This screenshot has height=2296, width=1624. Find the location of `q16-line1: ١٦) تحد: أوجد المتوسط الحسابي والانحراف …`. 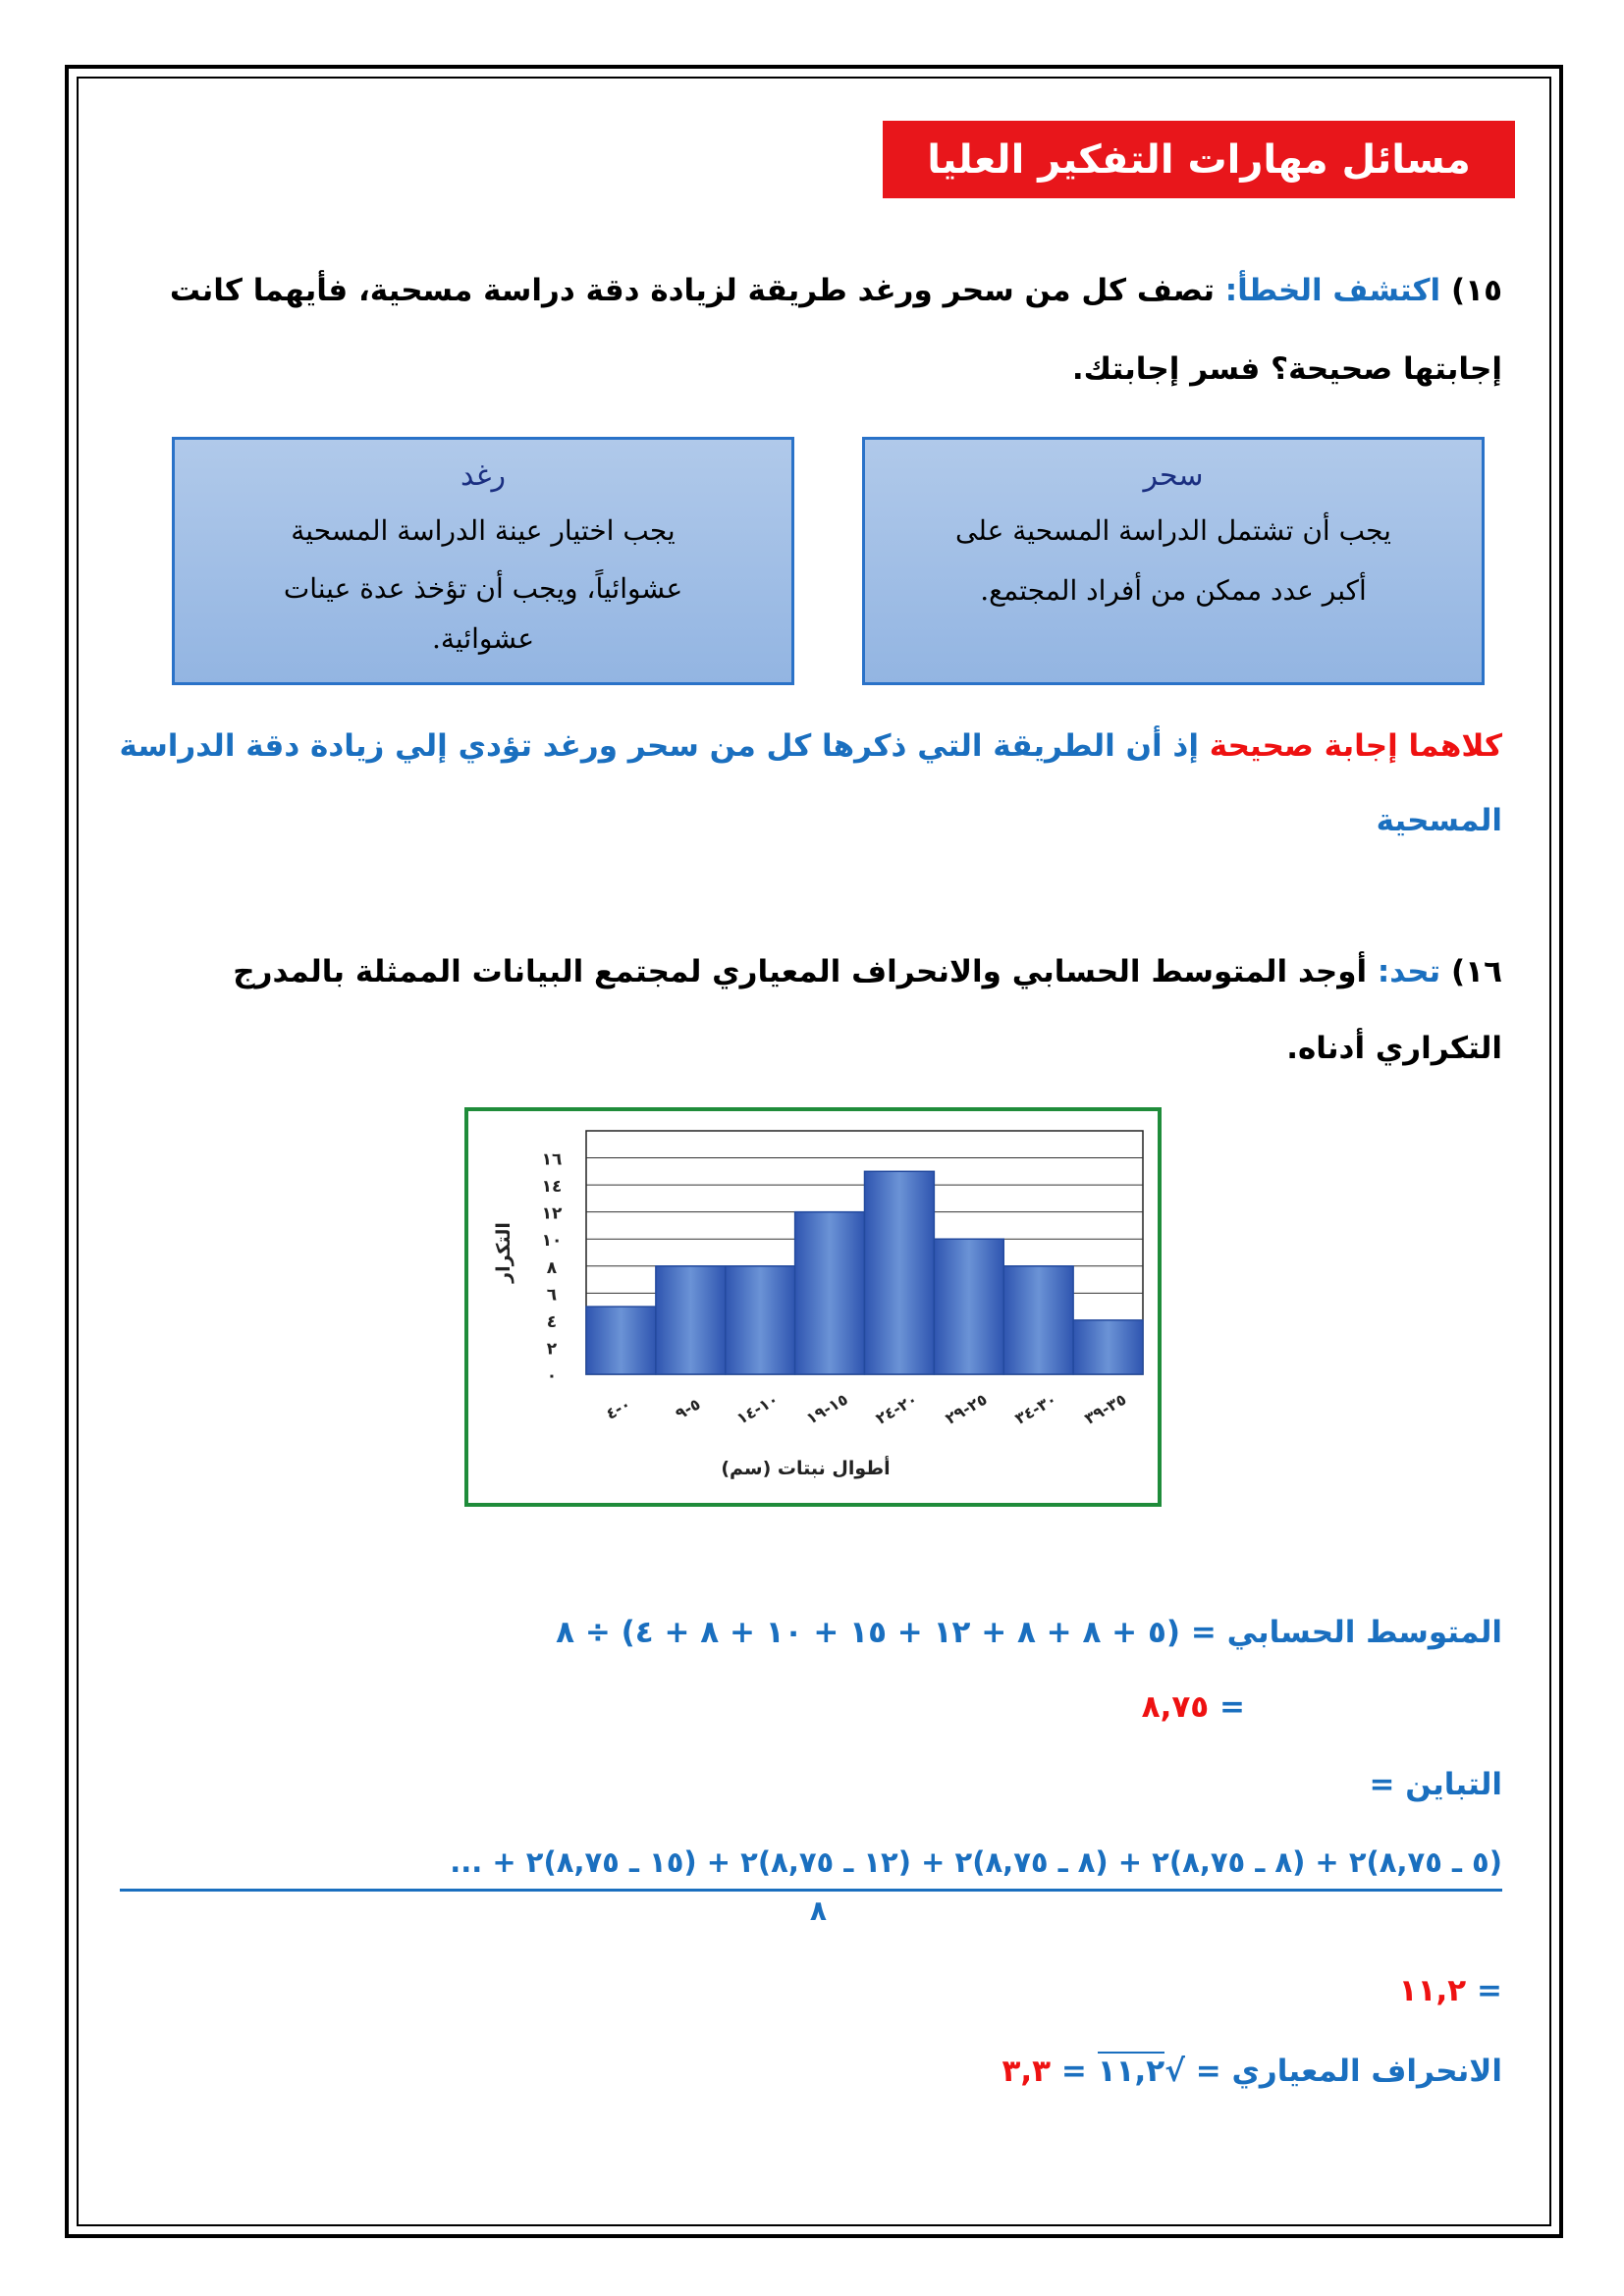

q16-line1: ١٦) تحد: أوجد المتوسط الحسابي والانحراف … is located at coordinates (867, 972).